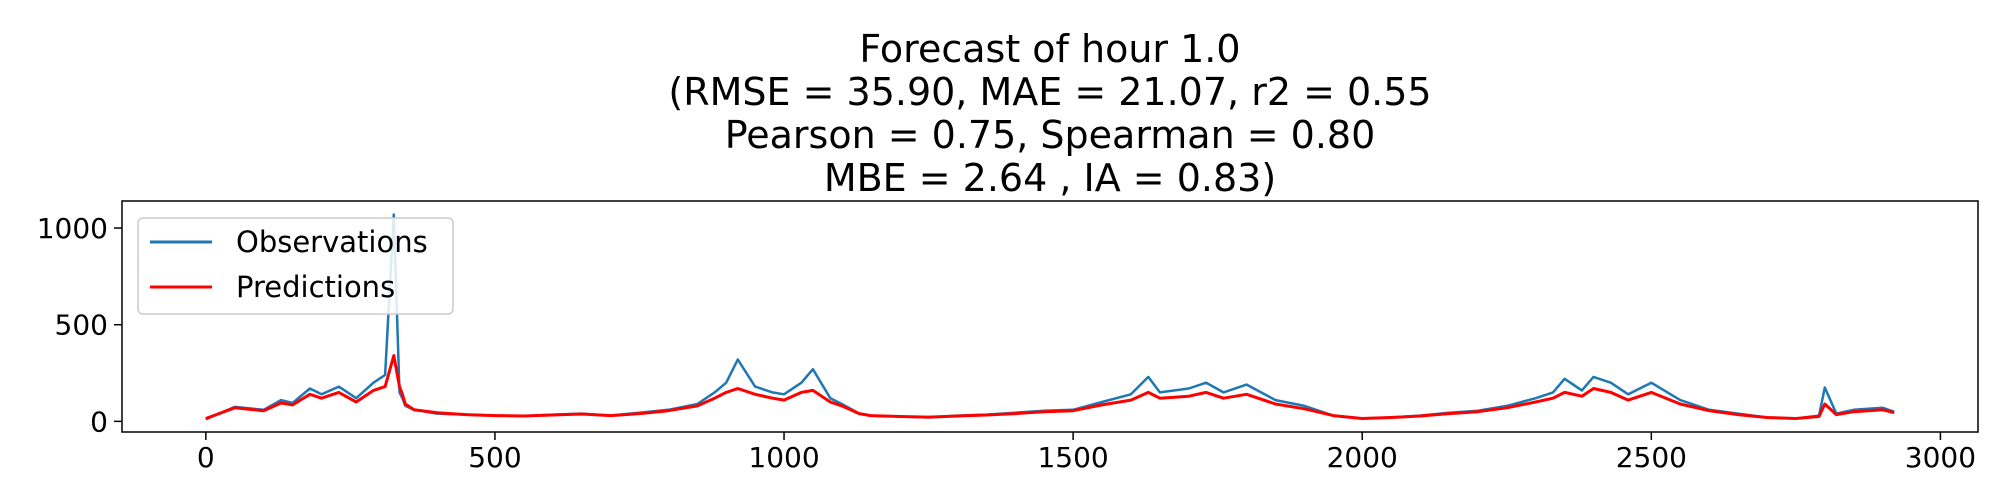 The width and height of the screenshot is (2000, 500). Describe the element at coordinates (1050, 135) in the screenshot. I see `title-line-3: Pearson = 0.75, Spearman = 0.80` at that location.